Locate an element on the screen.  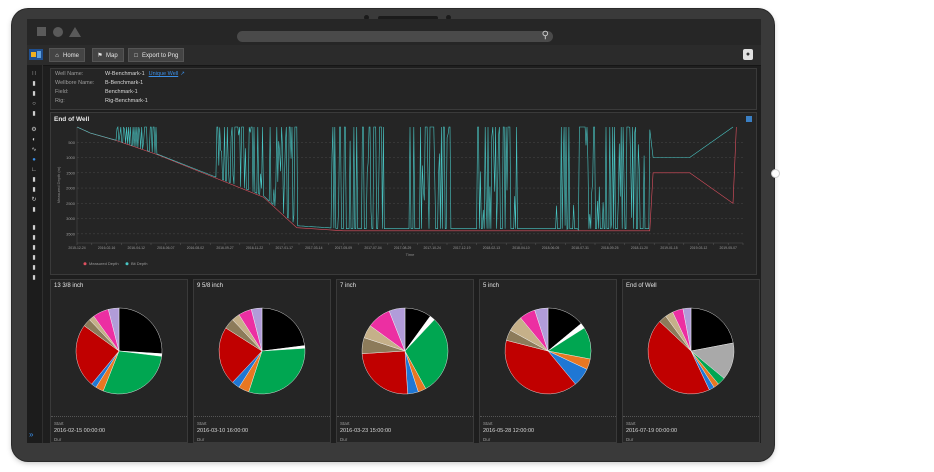
sidebar-bar3-icon: ▮ is located at coordinates (34, 180).